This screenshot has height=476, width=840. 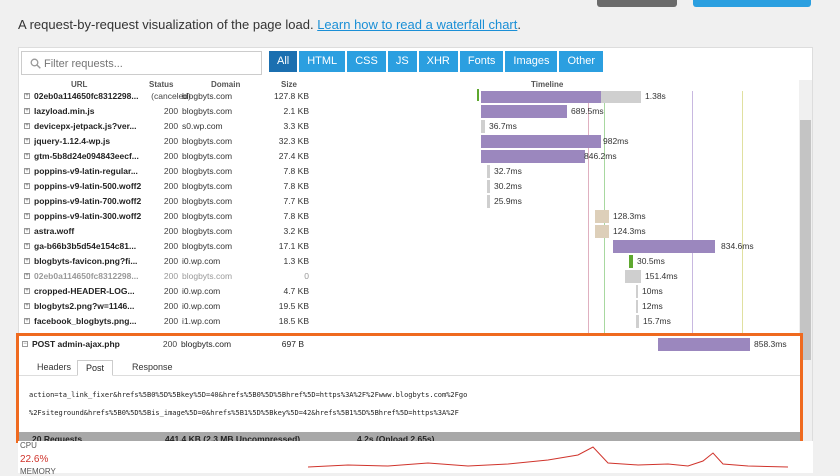 What do you see at coordinates (35, 63) in the screenshot?
I see `search-icon` at bounding box center [35, 63].